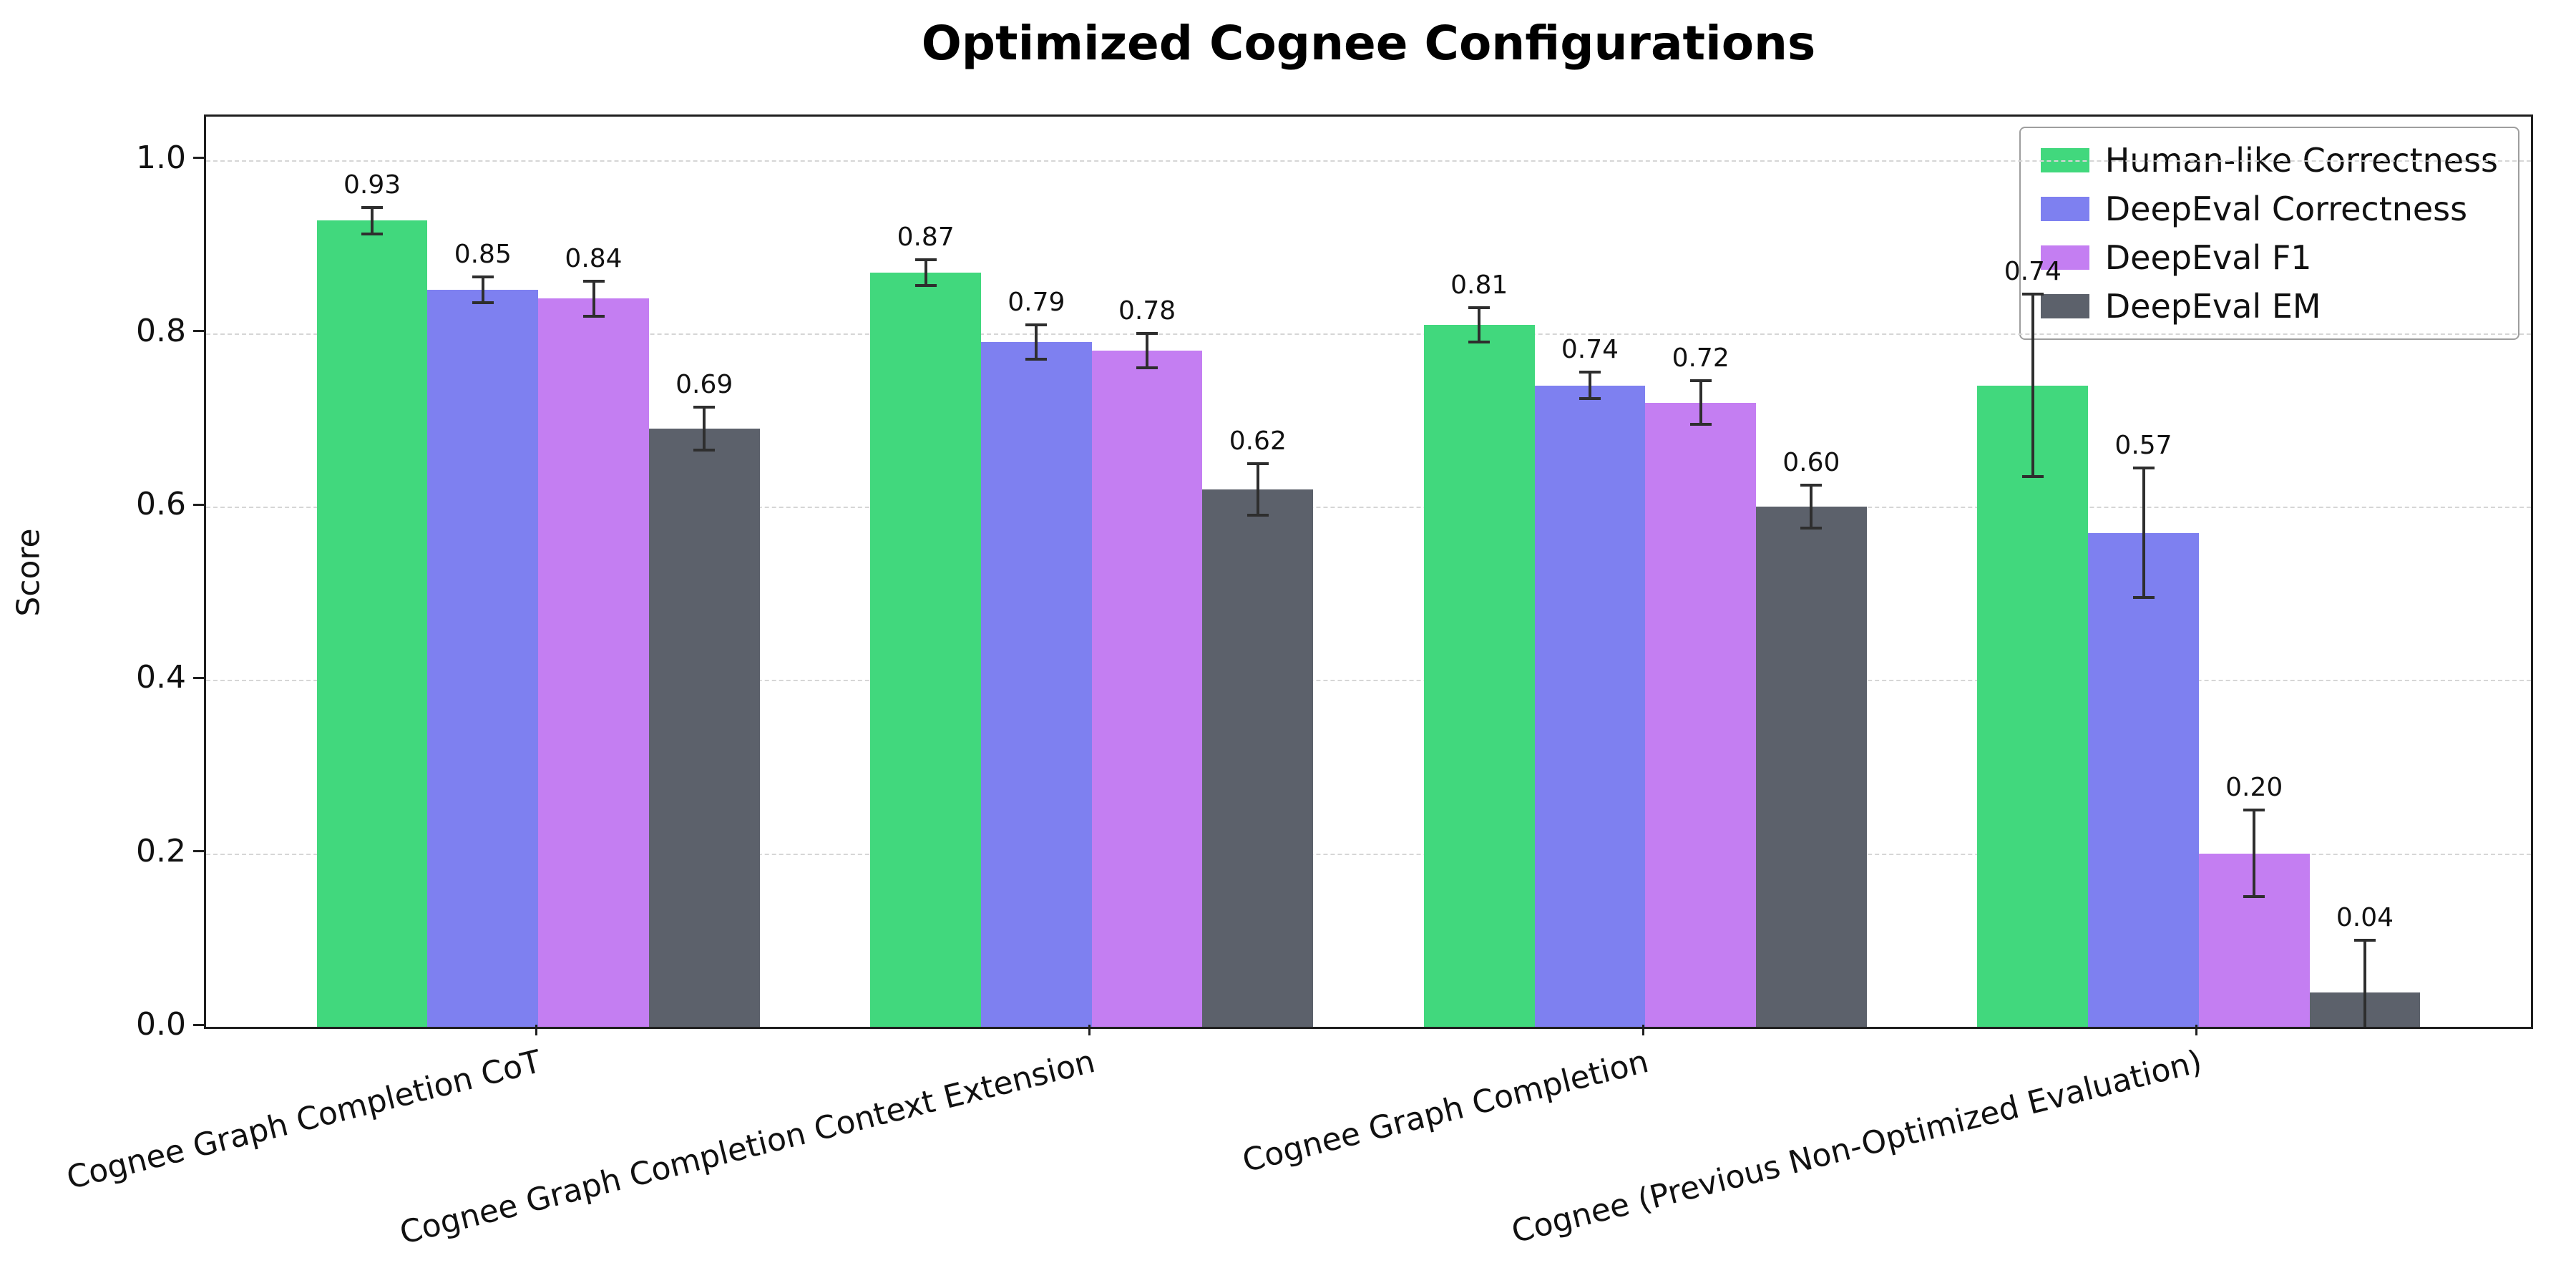 This screenshot has height=1288, width=2576. Describe the element at coordinates (594, 259) in the screenshot. I see `value-label: 0.84` at that location.